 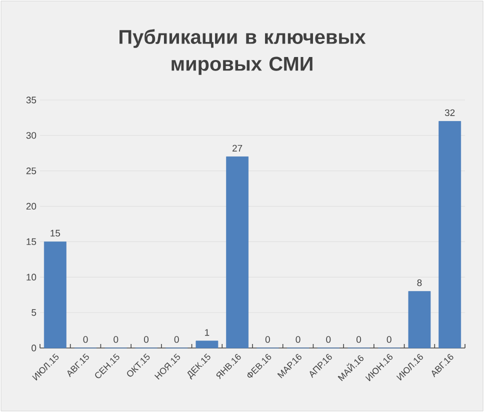 I want to click on y-tick-label: 10, so click(x=31, y=277).